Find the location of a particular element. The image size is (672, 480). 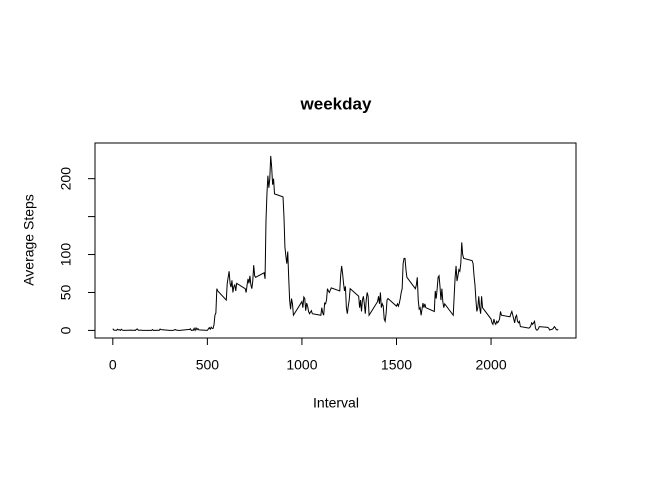

y-tick-label: 0 is located at coordinates (66, 330).